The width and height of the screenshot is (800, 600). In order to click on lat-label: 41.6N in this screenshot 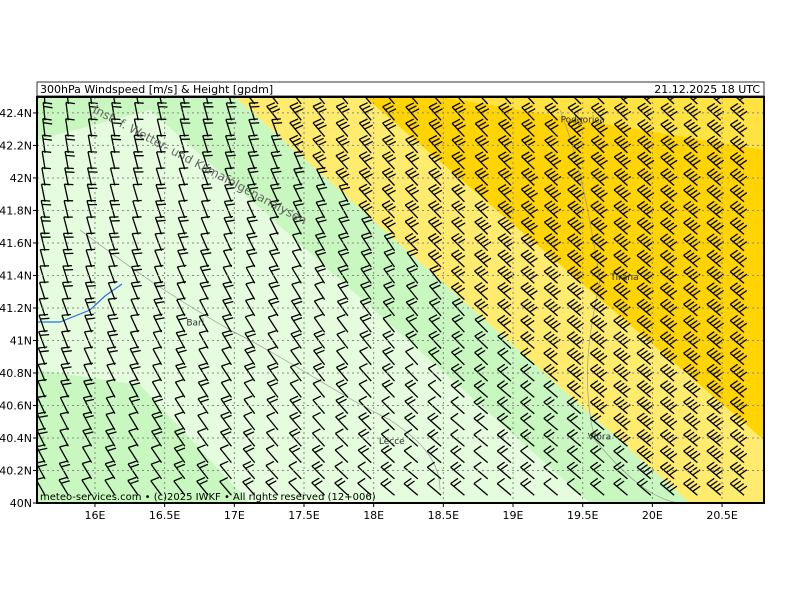, I will do `click(16, 243)`.